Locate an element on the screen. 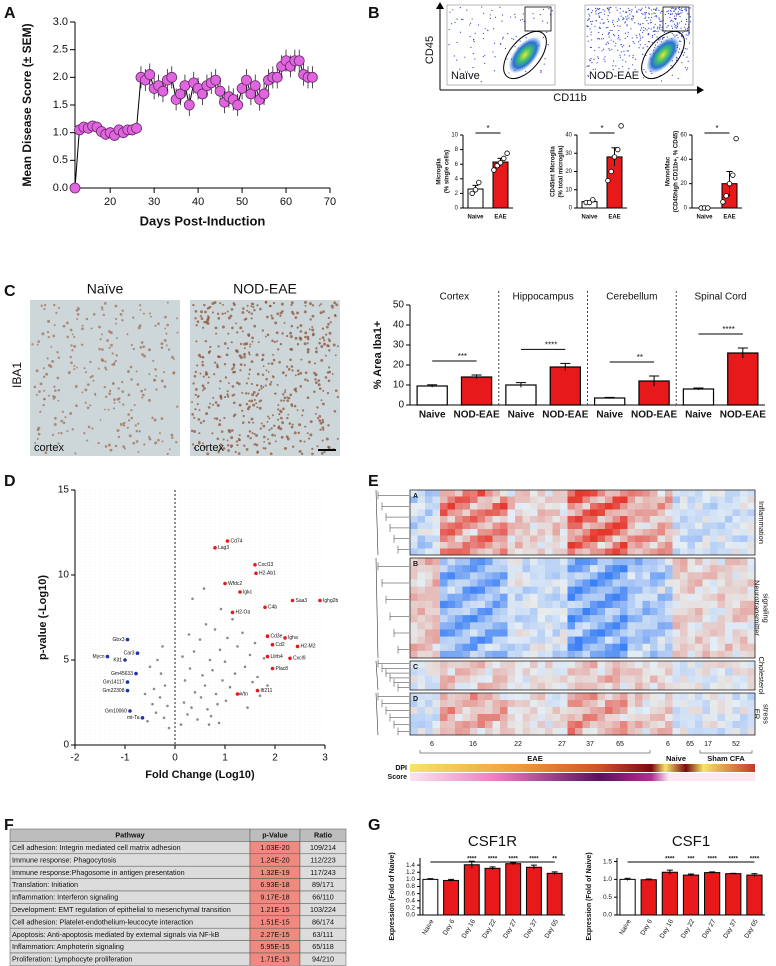 Image resolution: width=776 pixels, height=966 pixels. annotation-bar is located at coordinates (582, 777).